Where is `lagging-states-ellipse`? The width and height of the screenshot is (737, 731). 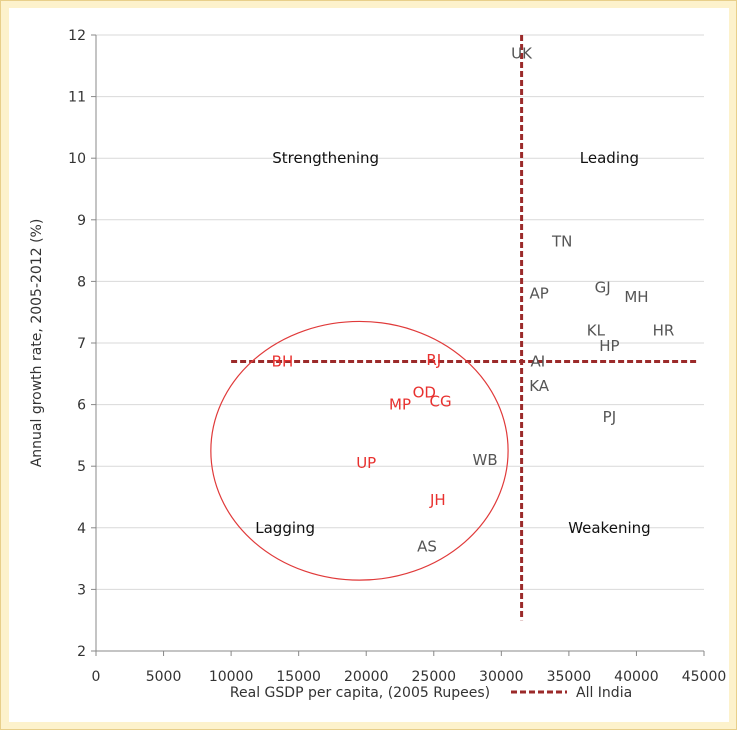 lagging-states-ellipse is located at coordinates (359, 450).